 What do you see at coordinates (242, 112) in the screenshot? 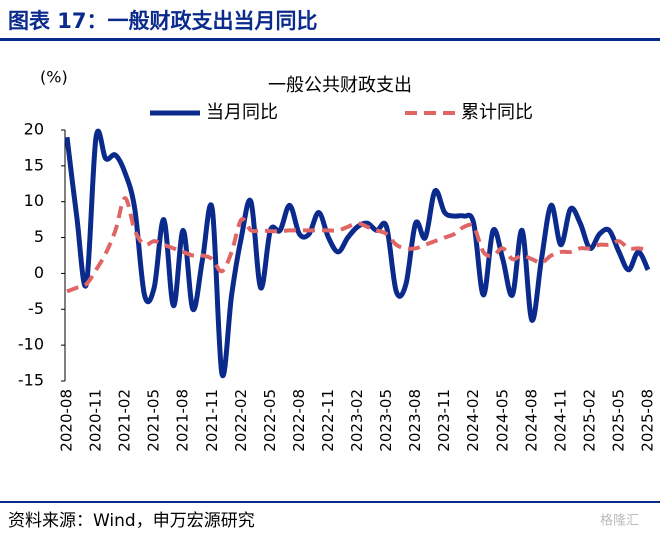
I see `legend-label: 当月同比` at bounding box center [242, 112].